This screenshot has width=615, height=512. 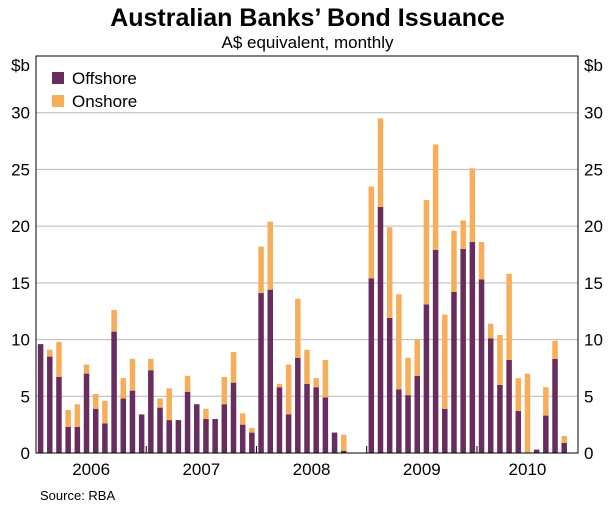 What do you see at coordinates (307, 18) in the screenshot?
I see `chart-title: Australian Banks’ Bond Issuance` at bounding box center [307, 18].